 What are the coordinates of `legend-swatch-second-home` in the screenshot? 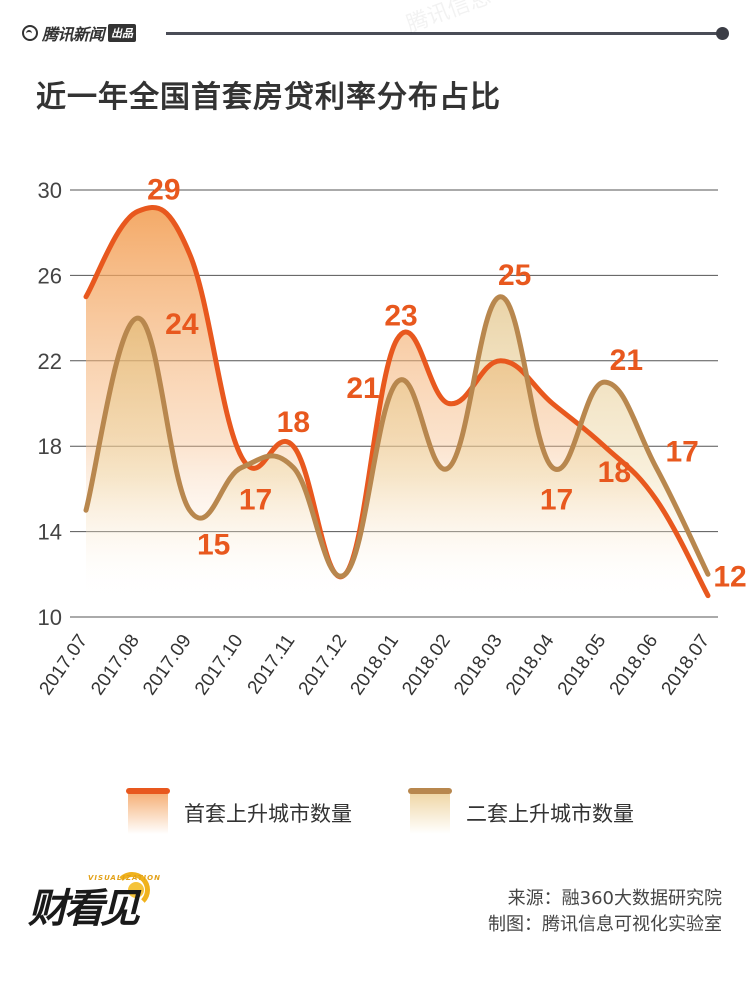 It's located at (430, 811).